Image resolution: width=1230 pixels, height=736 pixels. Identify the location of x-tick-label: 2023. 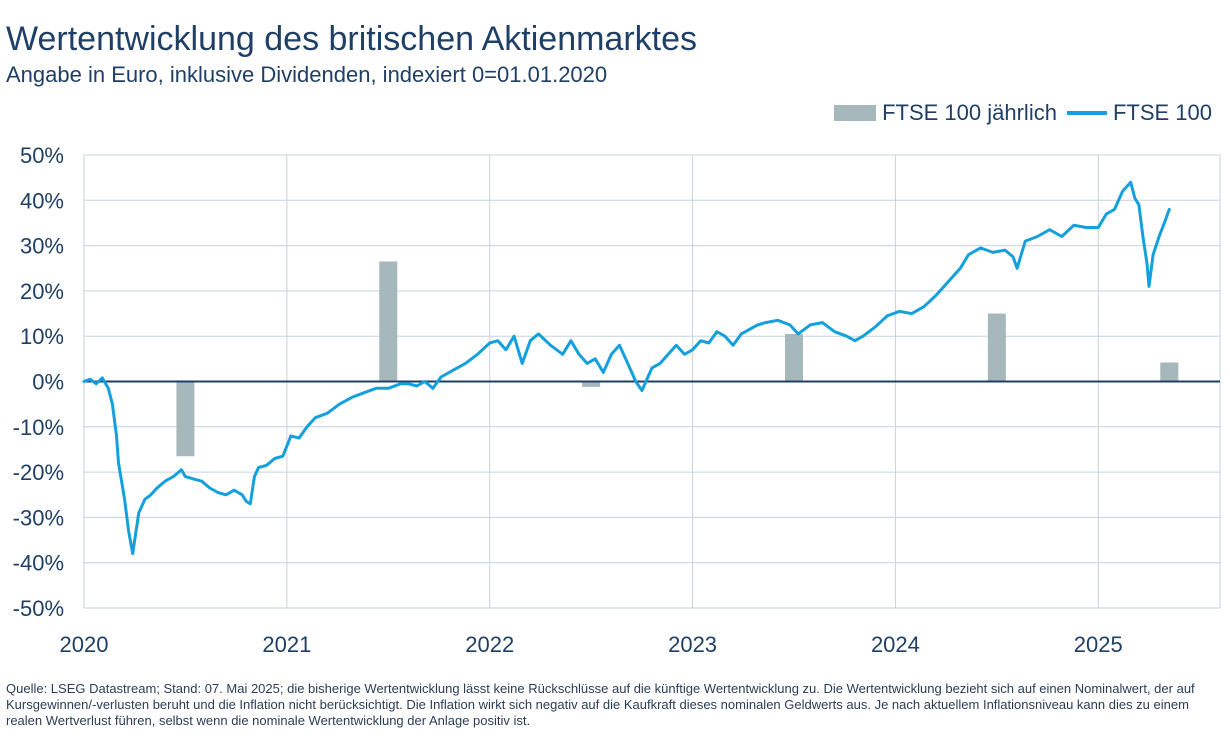
(692, 644).